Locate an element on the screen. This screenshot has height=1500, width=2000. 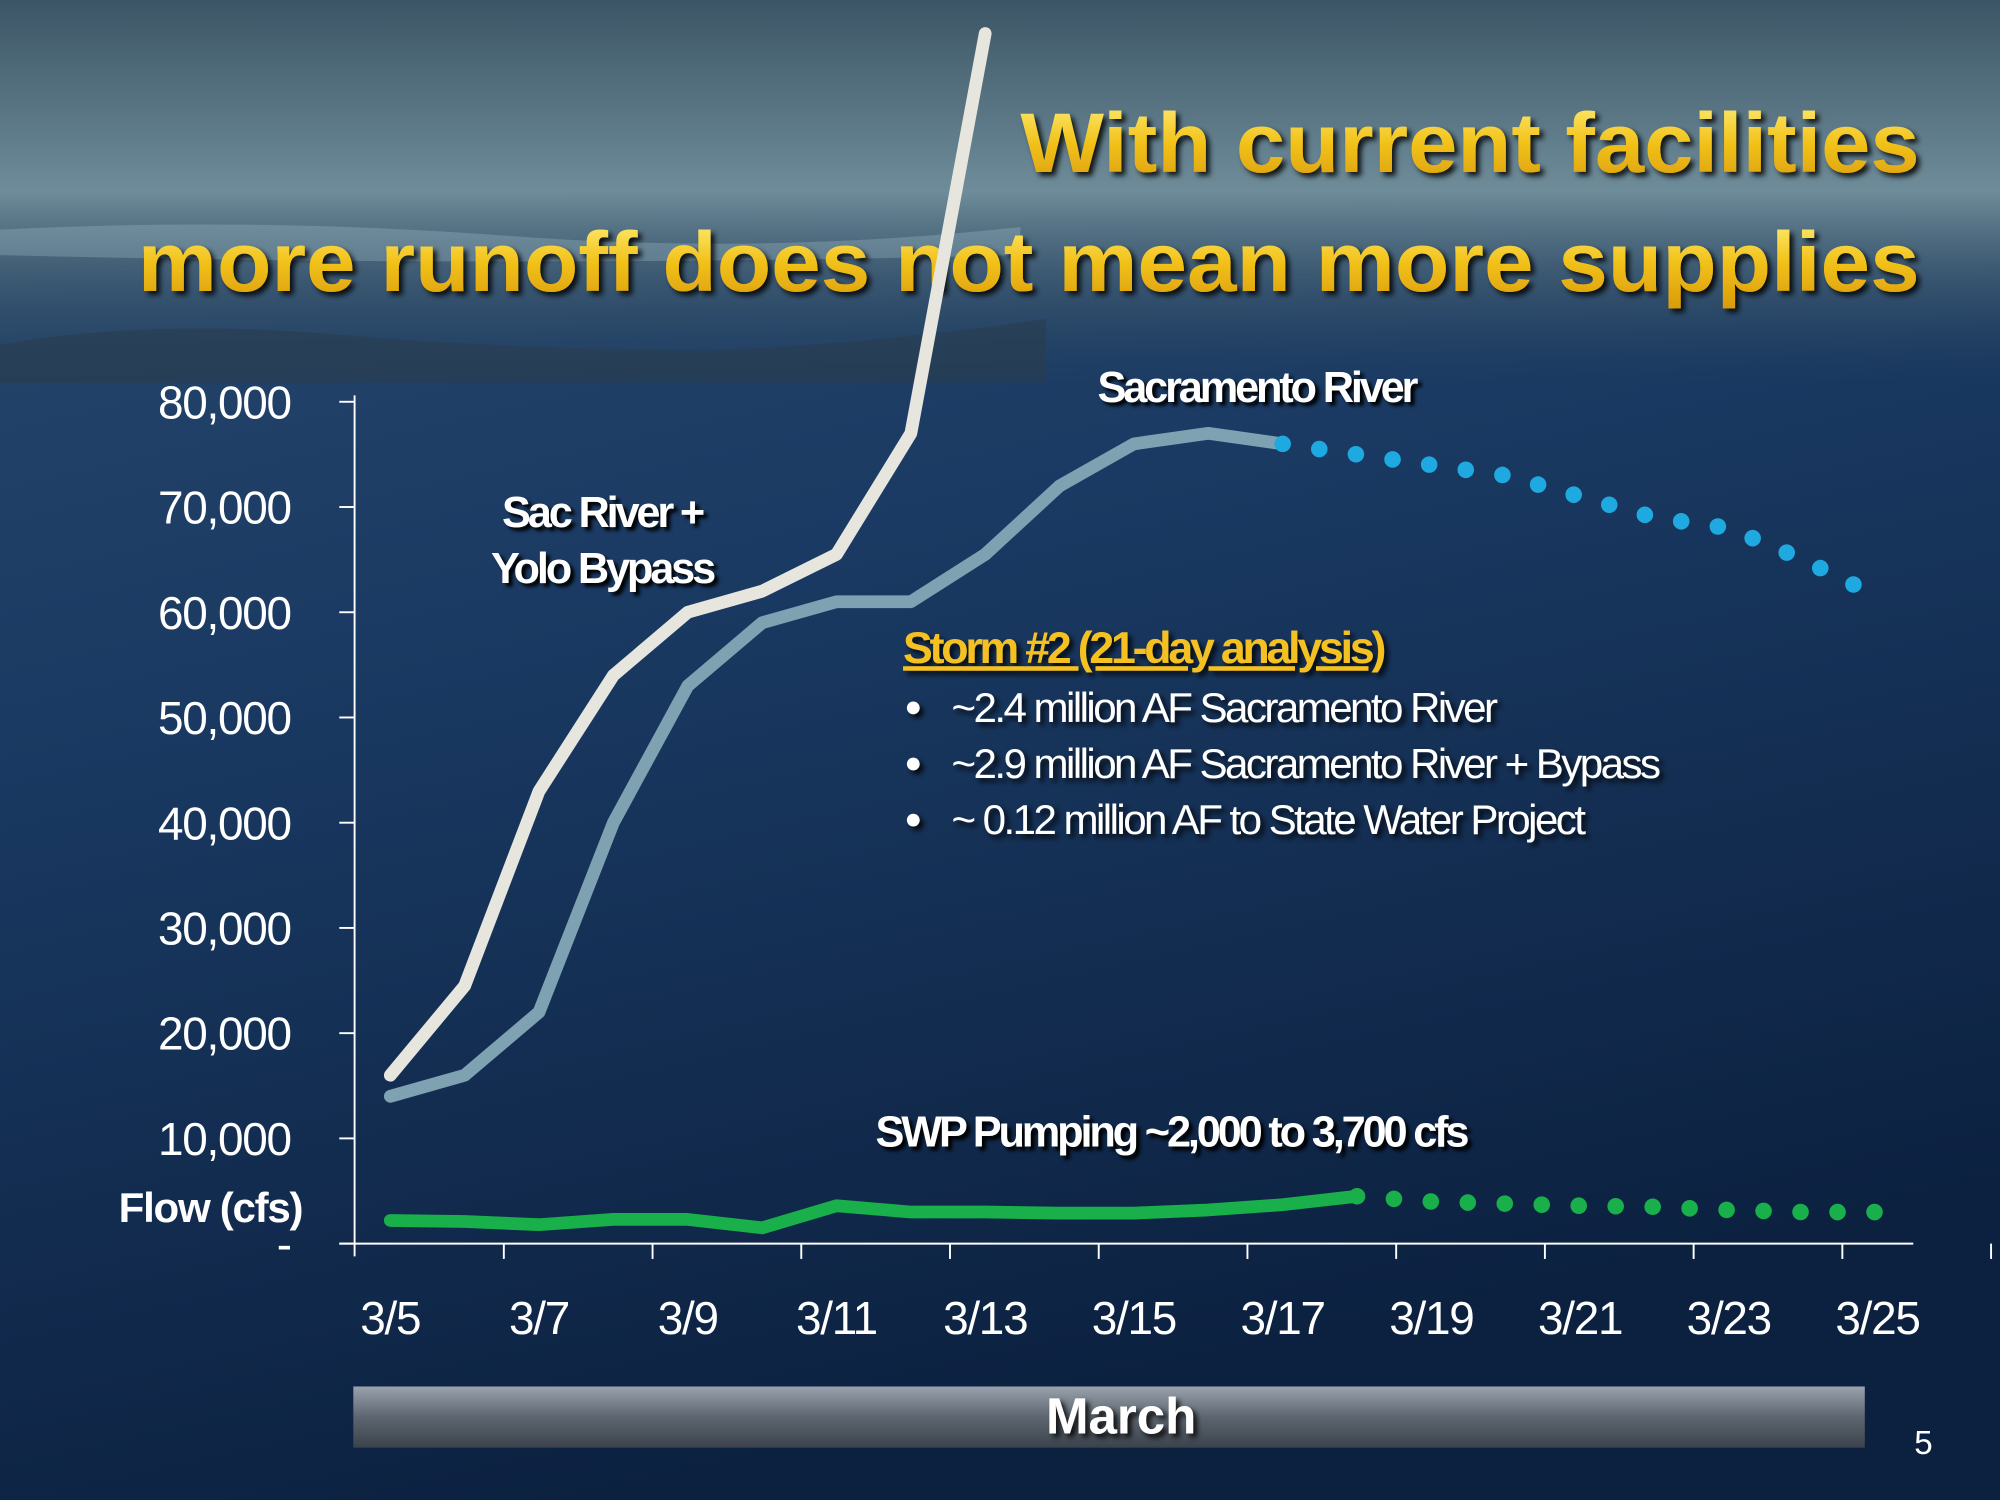
x-tick-label: 3/17 is located at coordinates (1283, 1318).